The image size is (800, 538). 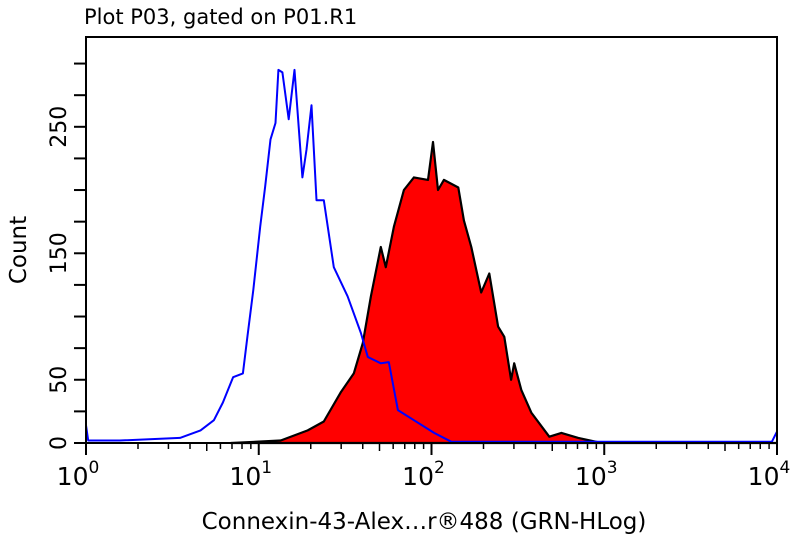 What do you see at coordinates (59, 443) in the screenshot?
I see `y-tick-label: 0` at bounding box center [59, 443].